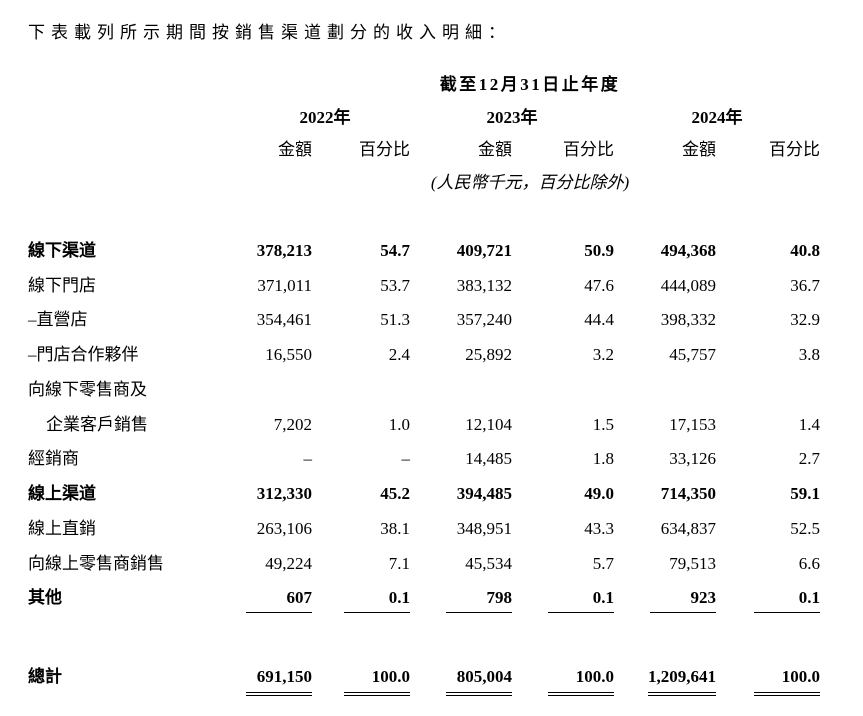 The width and height of the screenshot is (863, 716). Describe the element at coordinates (269, 32) in the screenshot. I see `intro-text: 下表載列所示期間按銷售渠道劃分的收入明細：` at that location.